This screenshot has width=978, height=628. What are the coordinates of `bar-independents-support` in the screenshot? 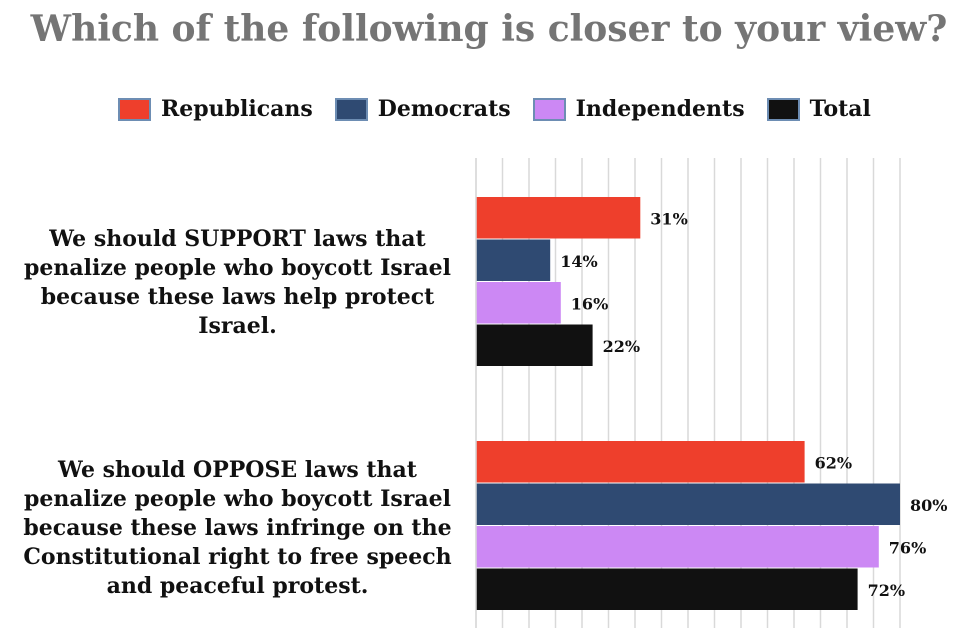 It's located at (518, 303).